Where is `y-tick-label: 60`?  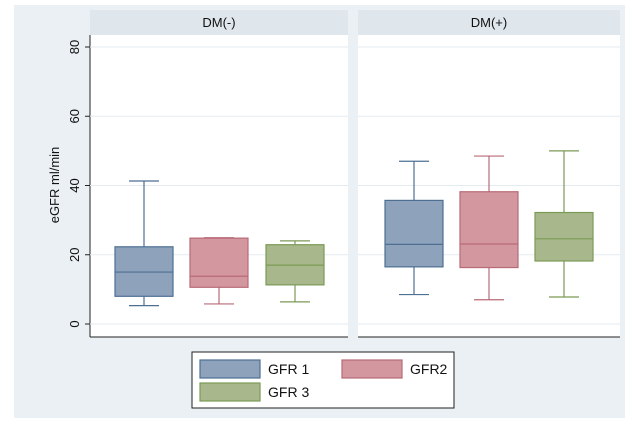 y-tick-label: 60 is located at coordinates (74, 116).